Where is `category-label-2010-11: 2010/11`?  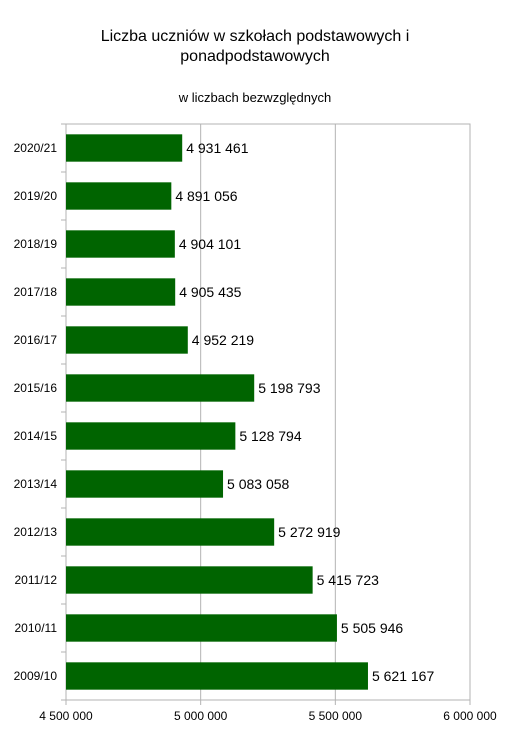 category-label-2010-11: 2010/11 is located at coordinates (36, 628).